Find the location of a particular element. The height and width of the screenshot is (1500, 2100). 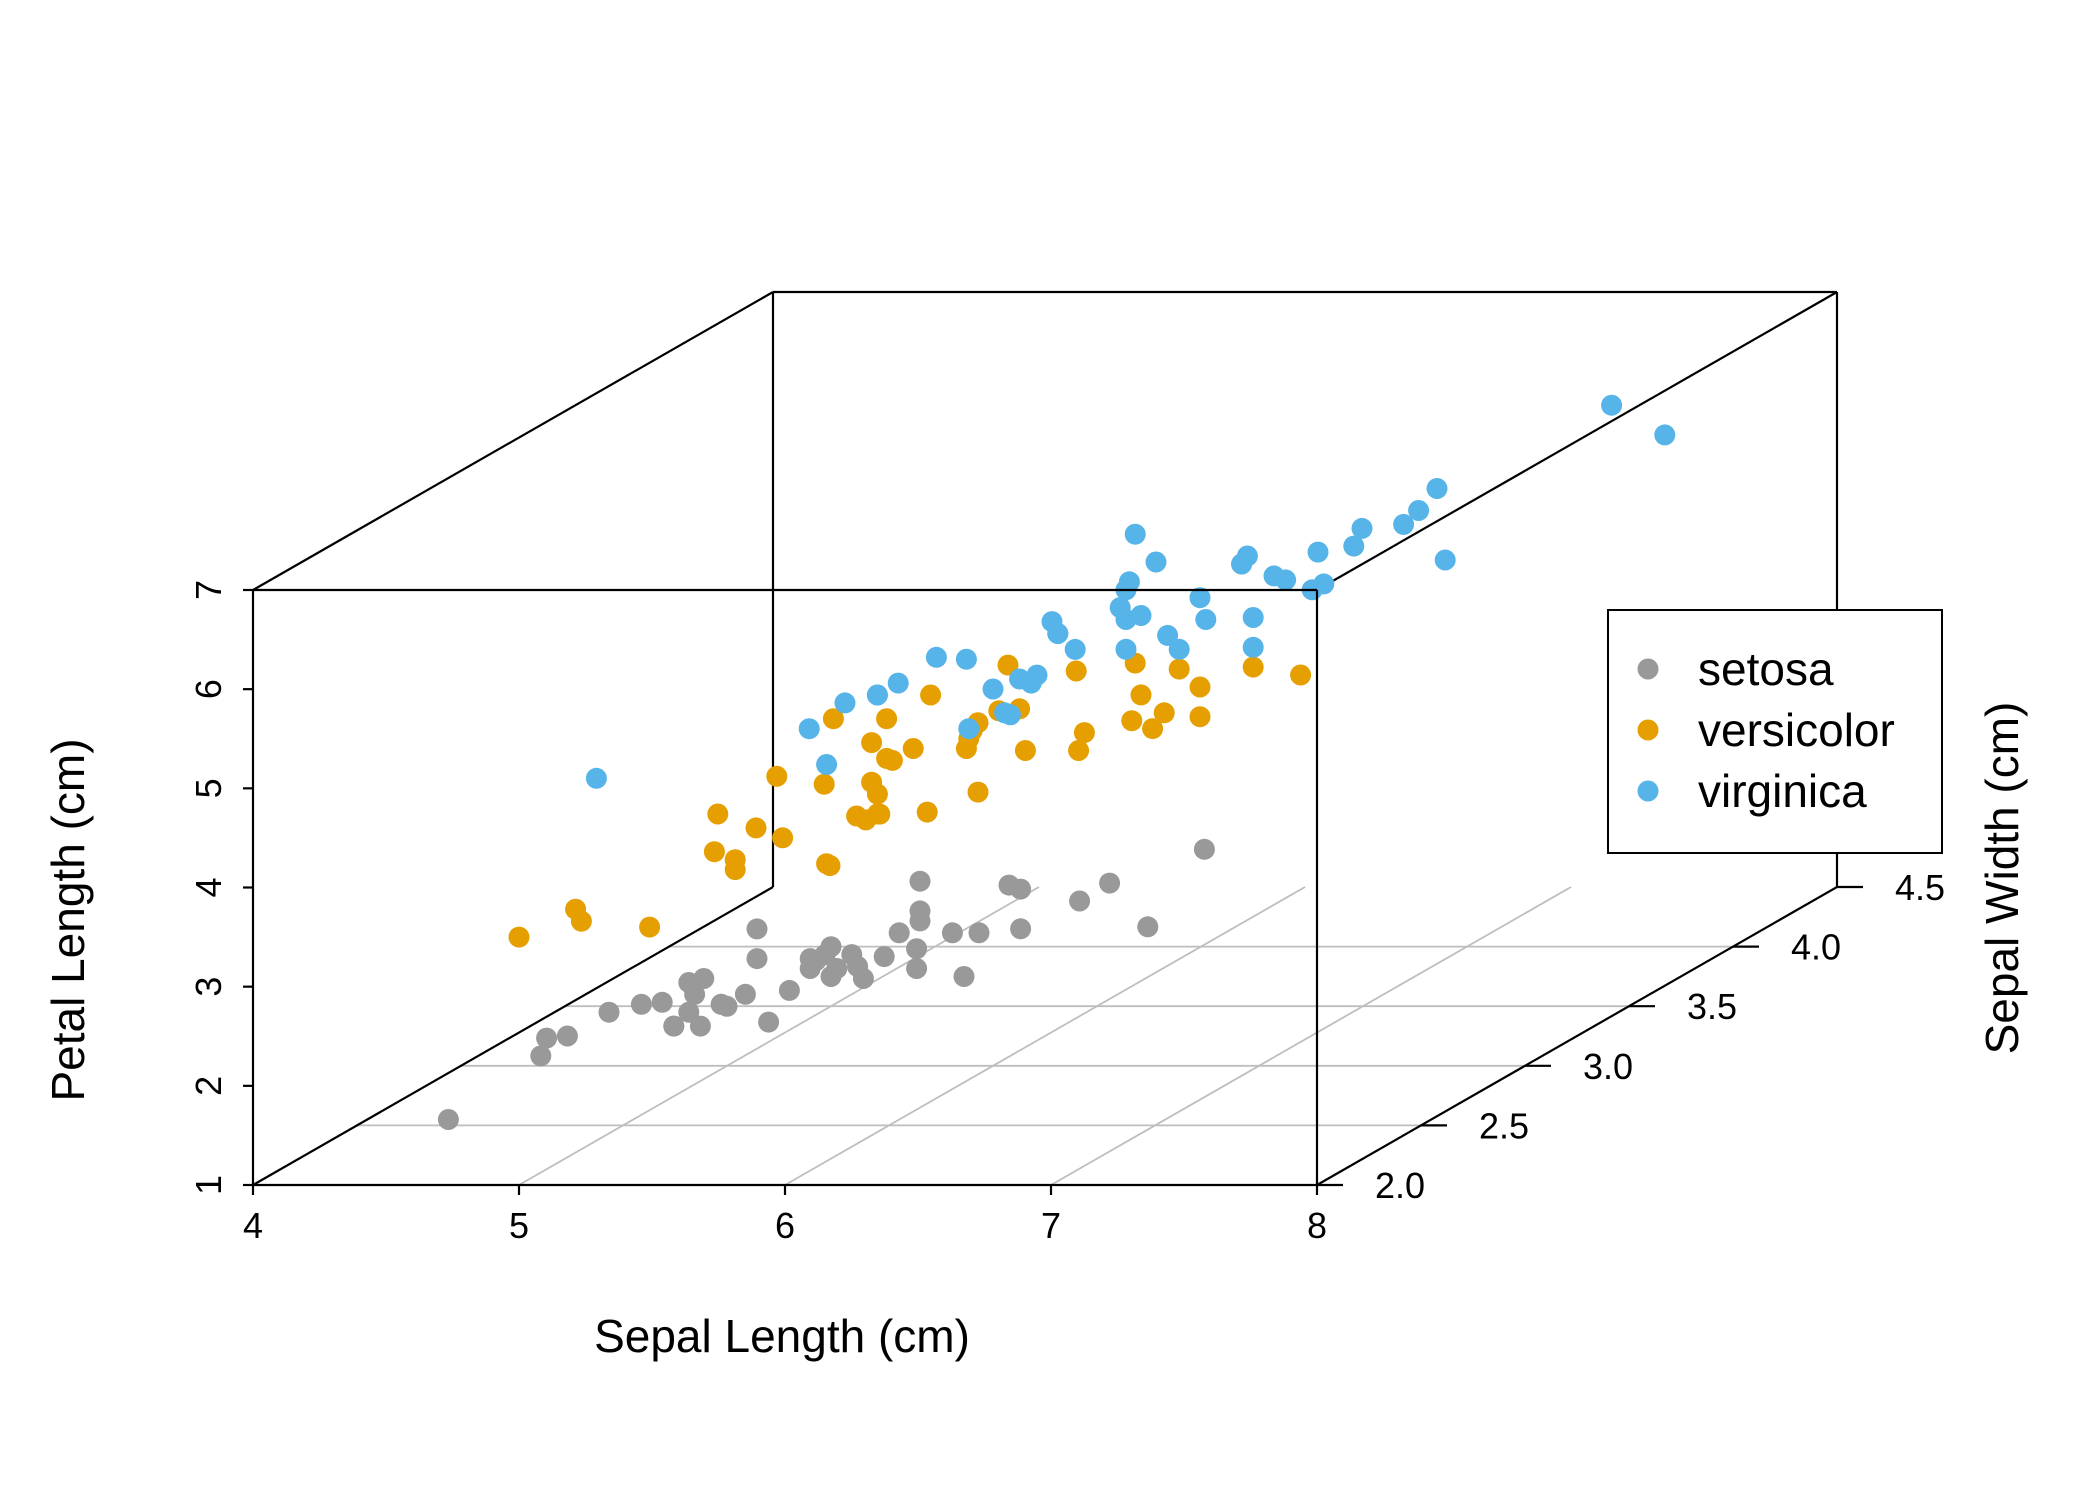

z-tick-label: 1 is located at coordinates (208, 1185).